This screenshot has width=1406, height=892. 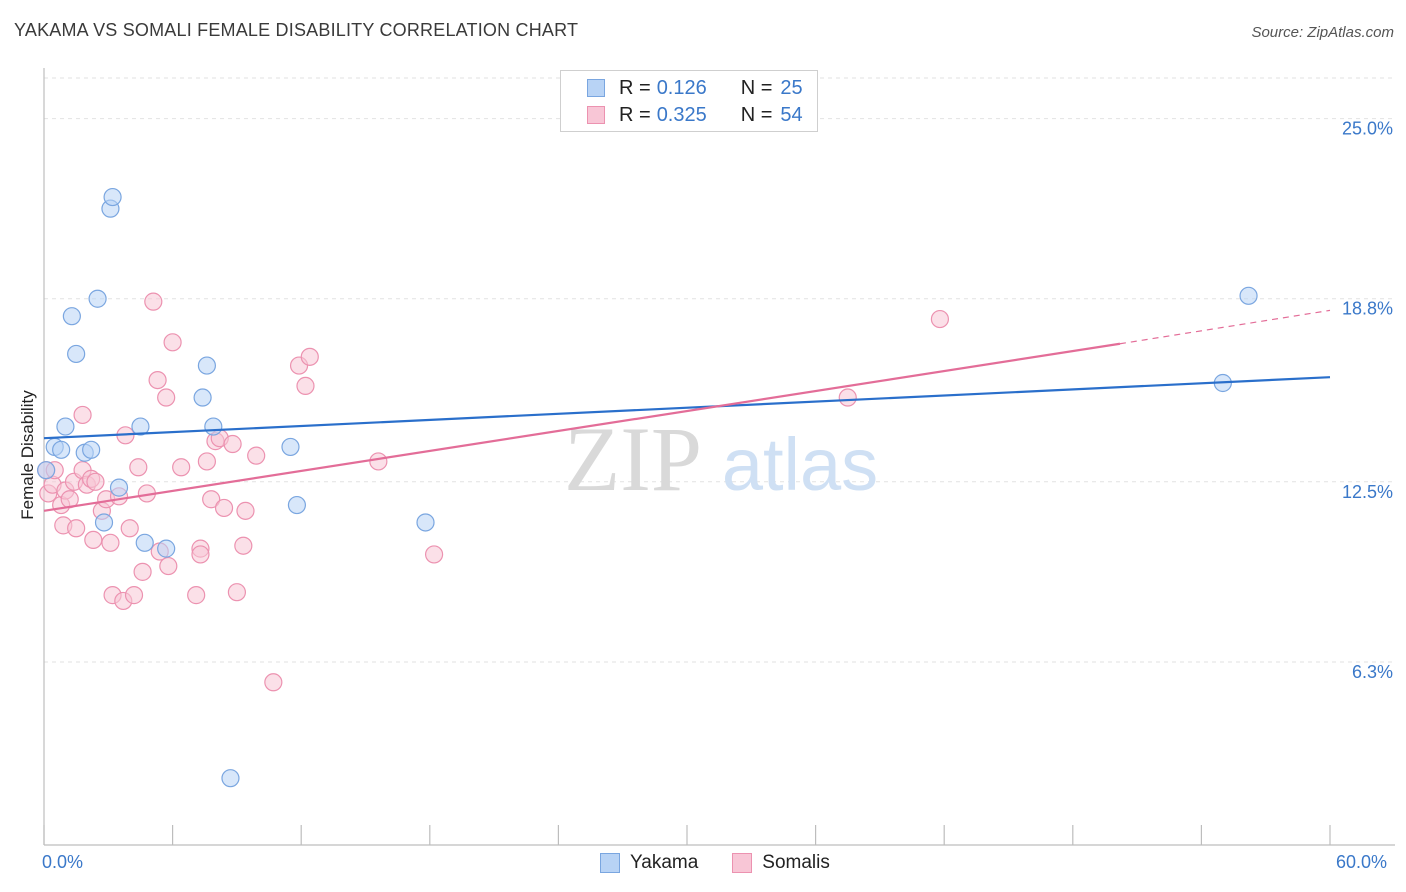 What do you see at coordinates (791, 87) in the screenshot?
I see `n-value: 25` at bounding box center [791, 87].